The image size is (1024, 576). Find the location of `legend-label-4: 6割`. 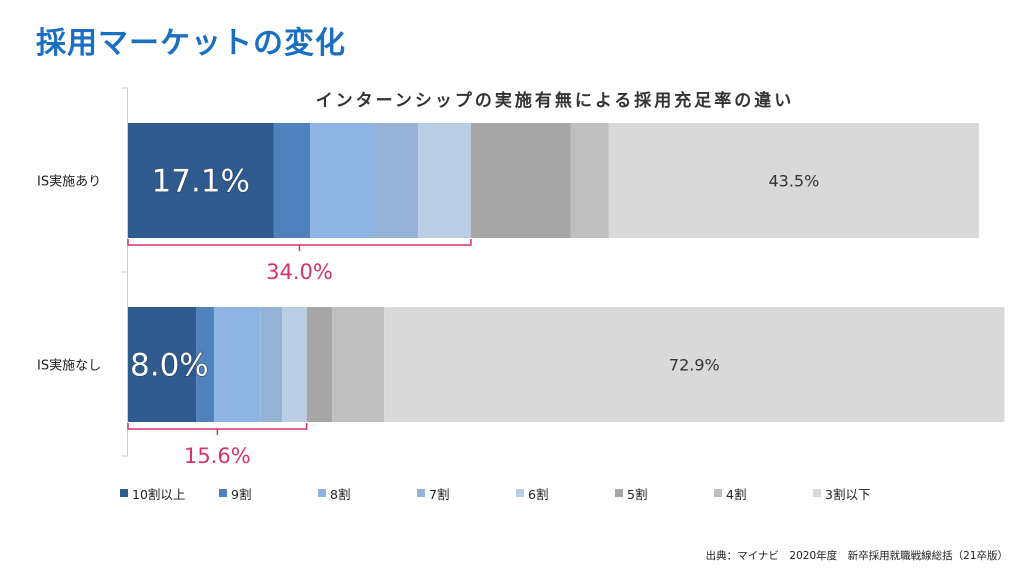

legend-label-4: 6割 is located at coordinates (538, 494).